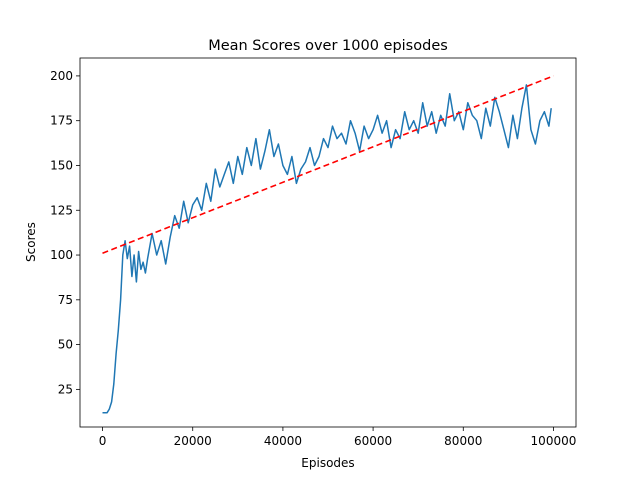  I want to click on y-tick-label: 100, so click(61, 255).